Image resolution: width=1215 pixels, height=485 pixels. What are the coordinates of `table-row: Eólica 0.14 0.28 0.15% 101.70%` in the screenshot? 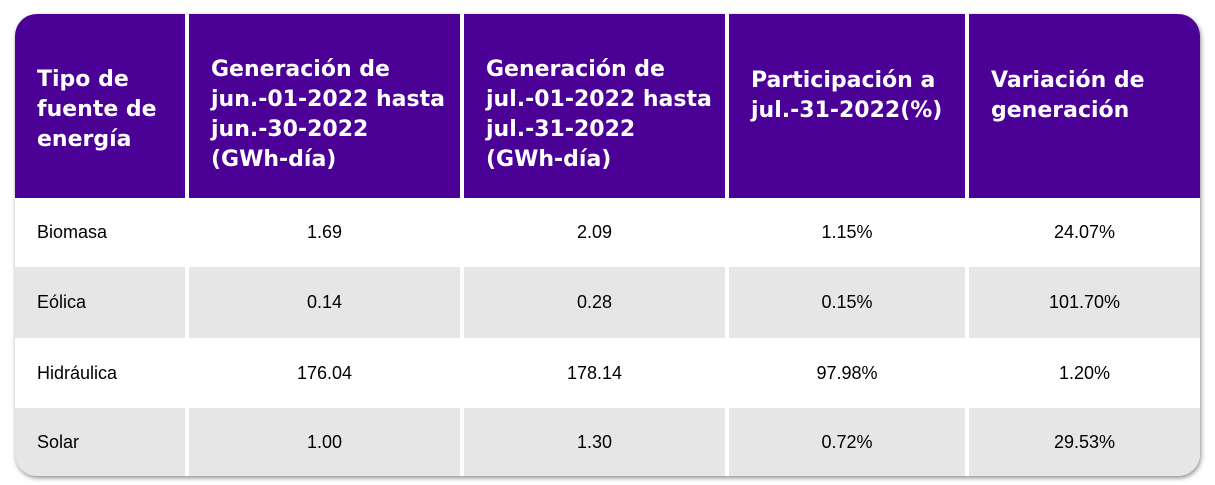 It's located at (607, 302).